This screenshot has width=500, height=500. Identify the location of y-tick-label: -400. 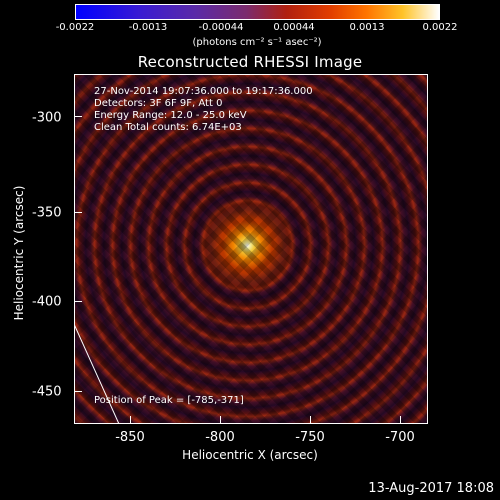
(47, 302).